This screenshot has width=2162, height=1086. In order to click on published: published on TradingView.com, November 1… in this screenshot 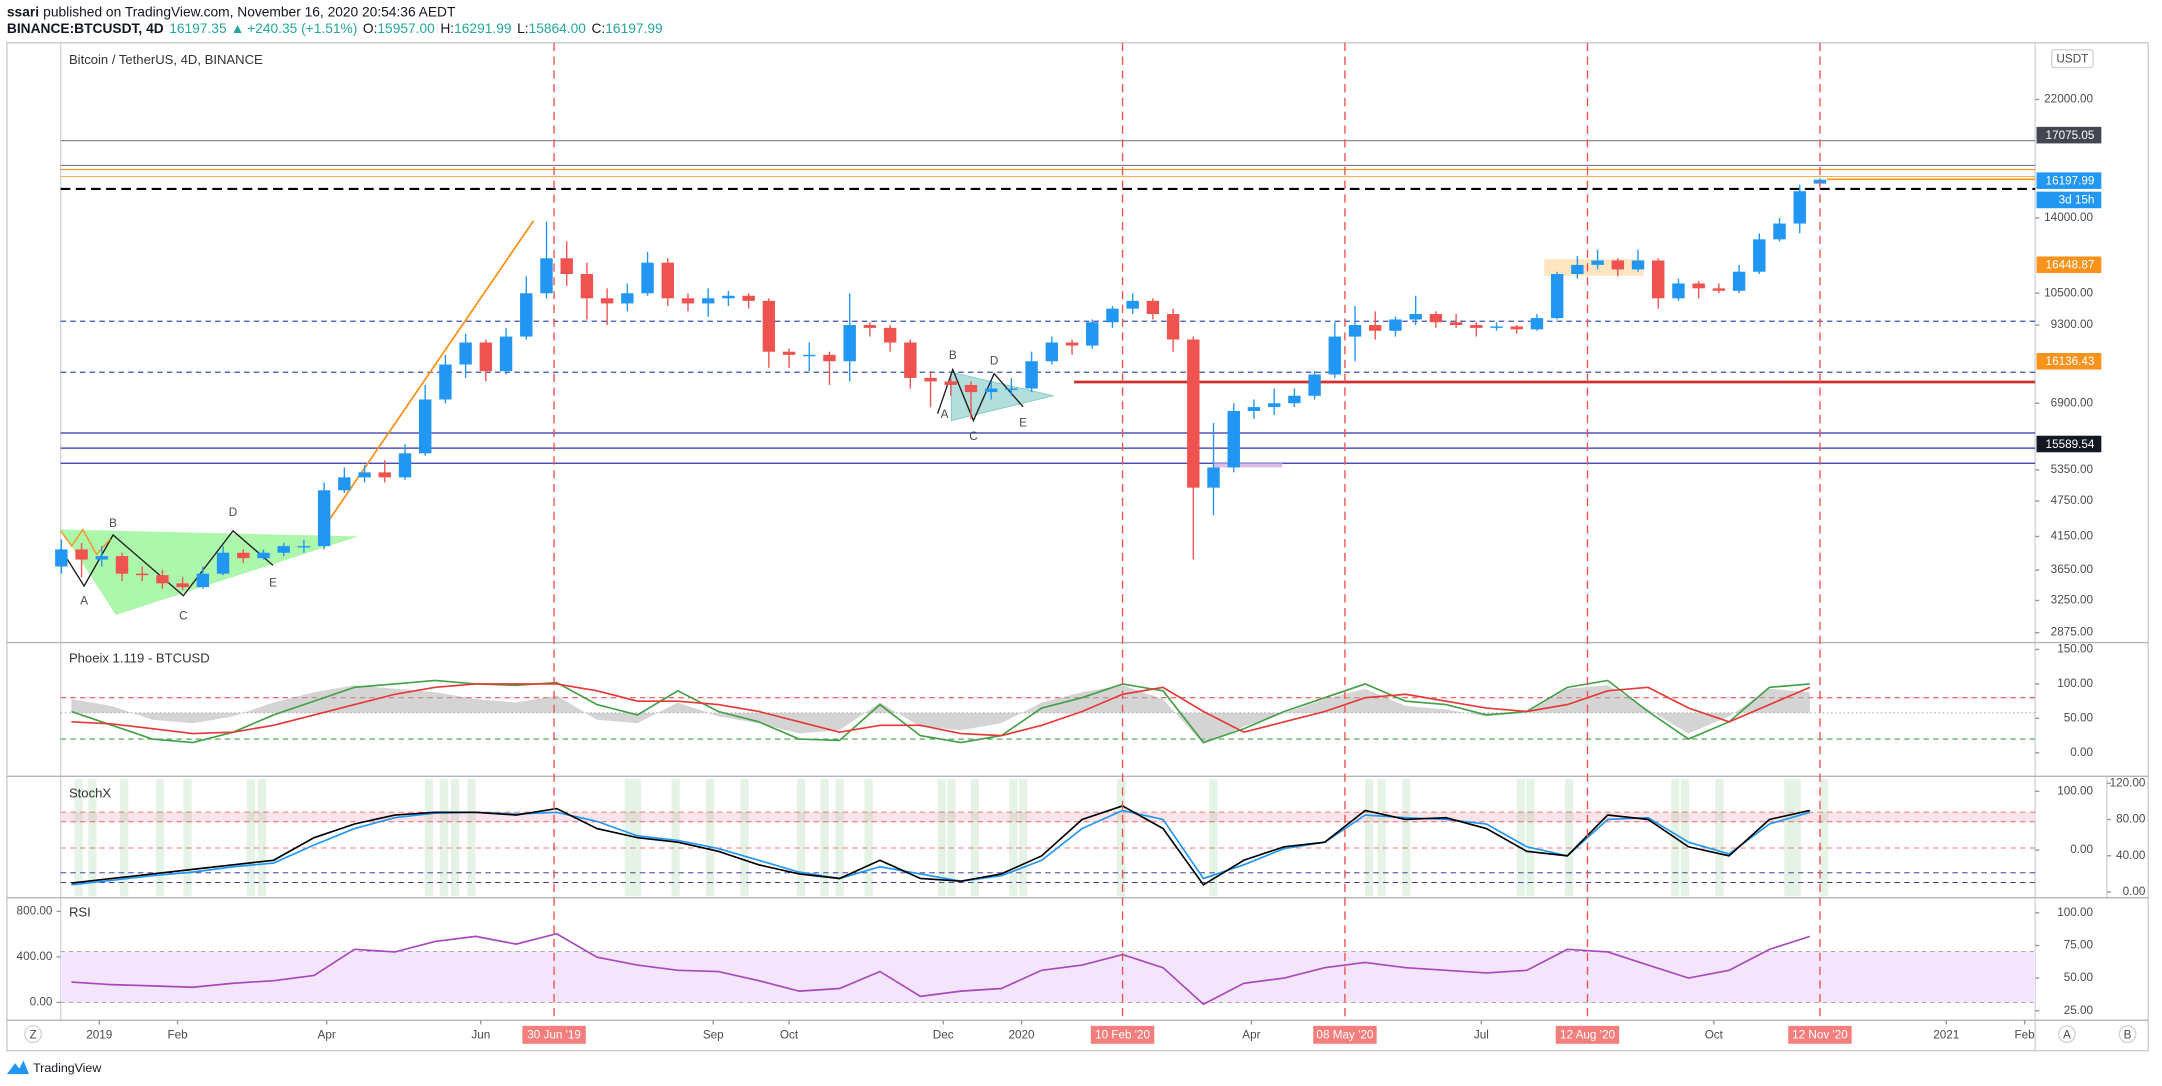, I will do `click(249, 11)`.